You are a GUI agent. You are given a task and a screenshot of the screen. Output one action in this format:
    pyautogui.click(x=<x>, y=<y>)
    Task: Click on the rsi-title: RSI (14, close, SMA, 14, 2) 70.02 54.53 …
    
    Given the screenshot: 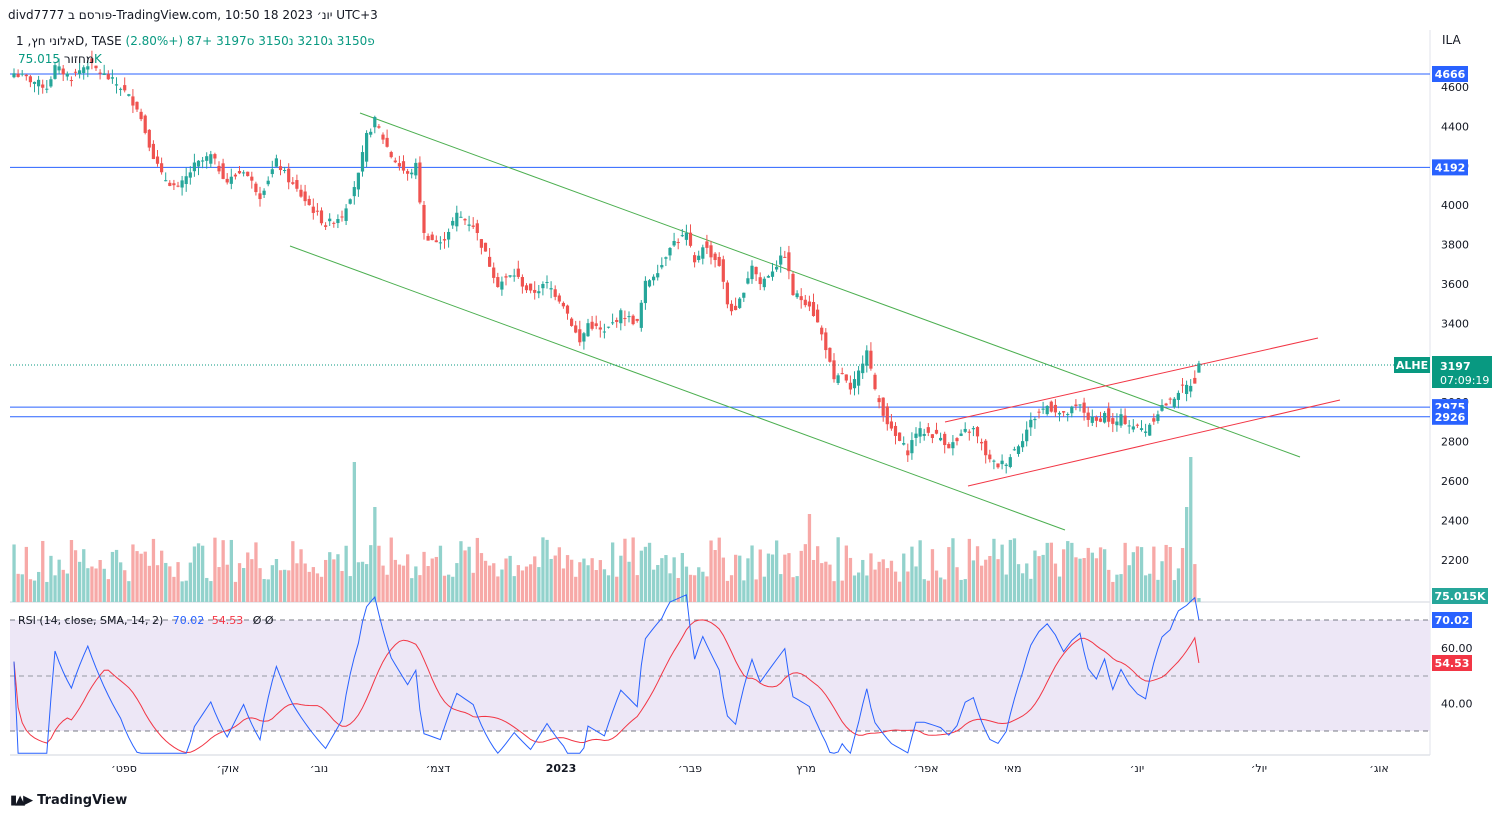 What is the action you would take?
    pyautogui.click(x=146, y=620)
    